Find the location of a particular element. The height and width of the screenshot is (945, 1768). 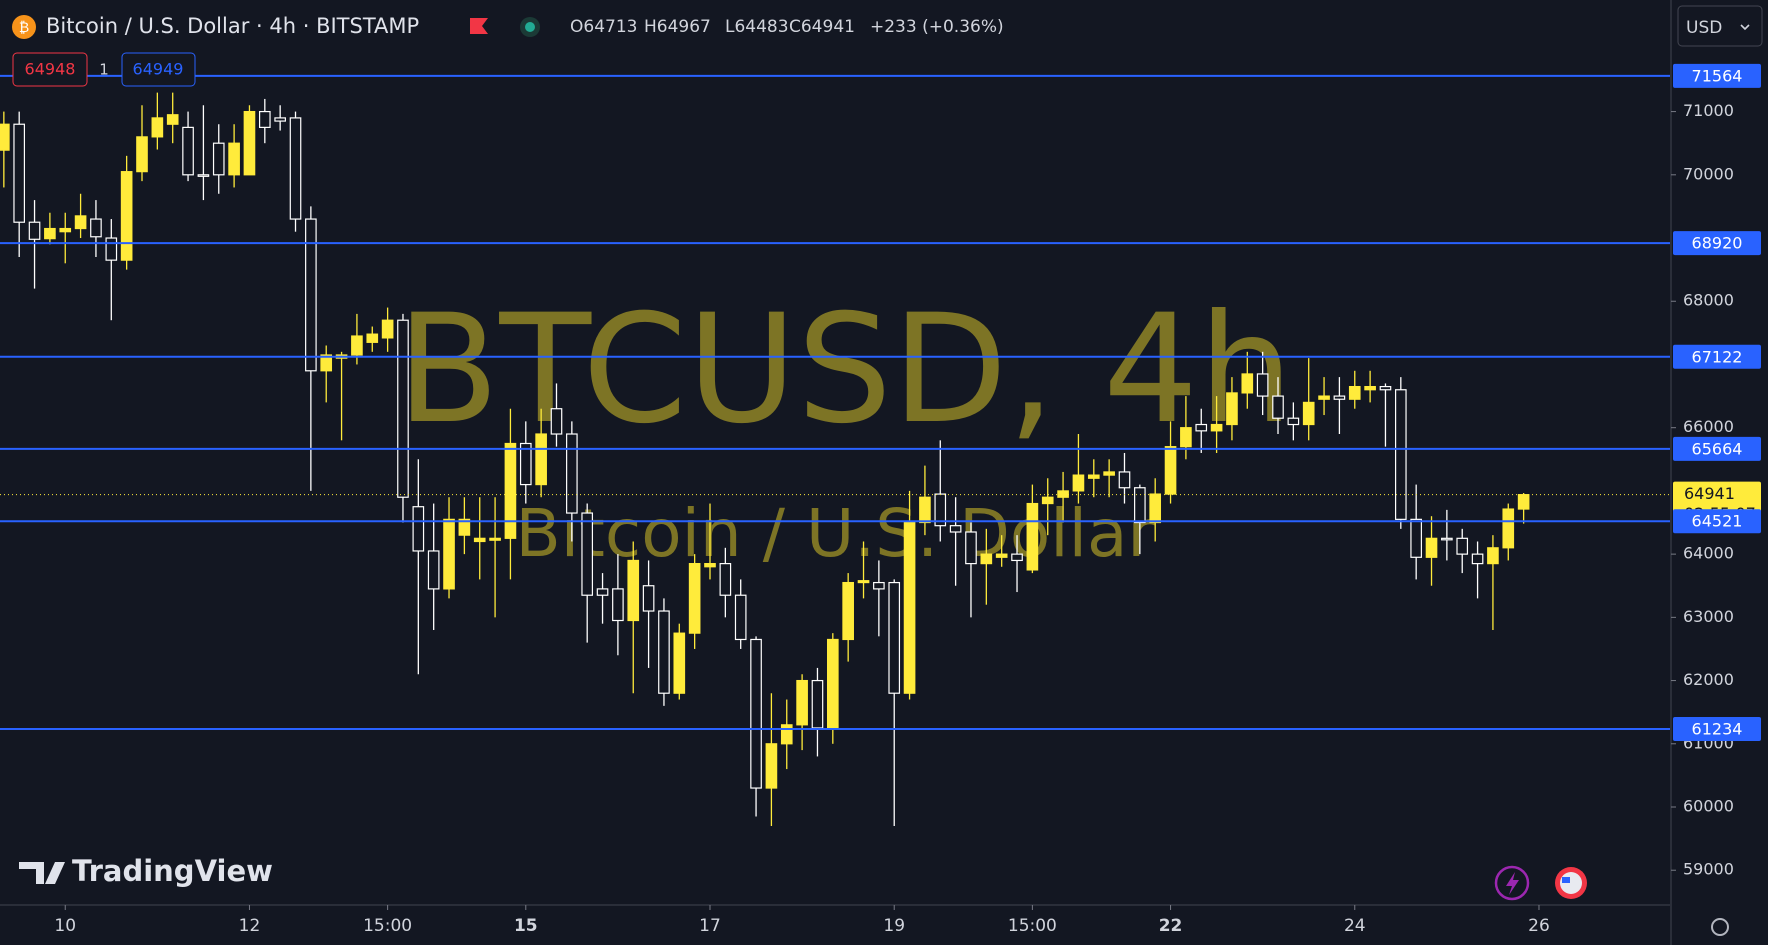

ohlc-close: C64941 is located at coordinates (822, 27).